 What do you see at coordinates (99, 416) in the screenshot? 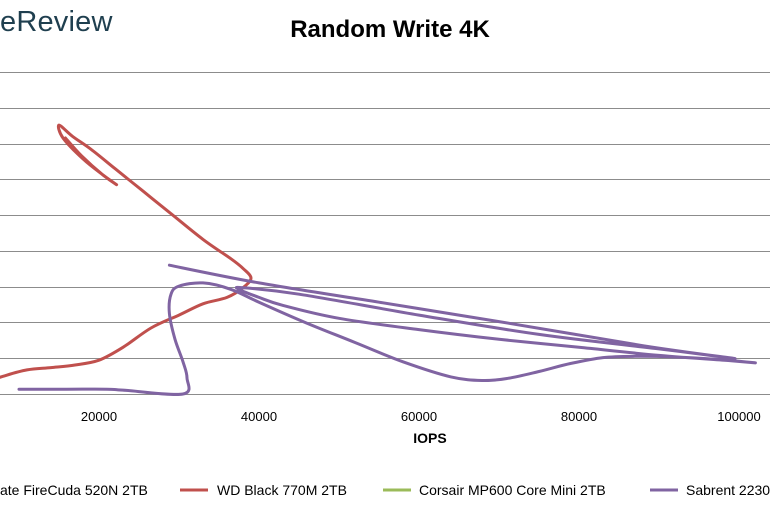
I see `x-tick-label: 20000` at bounding box center [99, 416].